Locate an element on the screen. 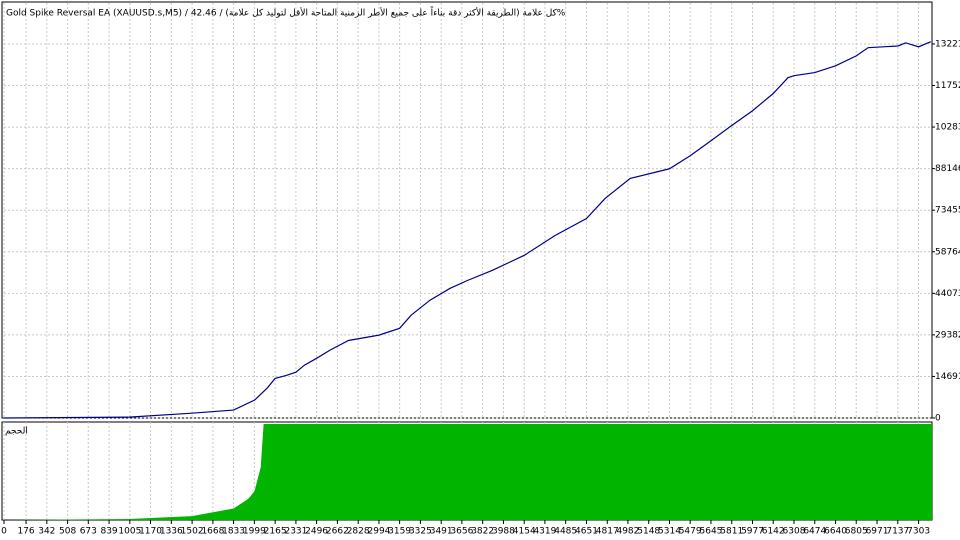 The image size is (960, 540). x-tick-label: 3656 is located at coordinates (461, 532).